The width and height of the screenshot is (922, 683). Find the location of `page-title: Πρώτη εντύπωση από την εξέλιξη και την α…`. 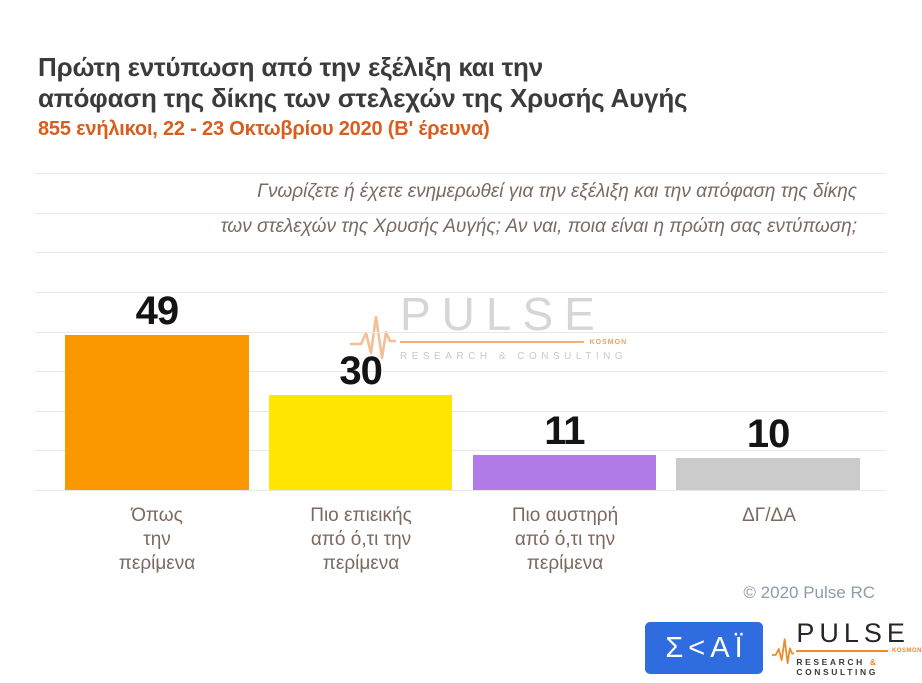

page-title: Πρώτη εντύπωση από την εξέλιξη και την α… is located at coordinates (378, 83).